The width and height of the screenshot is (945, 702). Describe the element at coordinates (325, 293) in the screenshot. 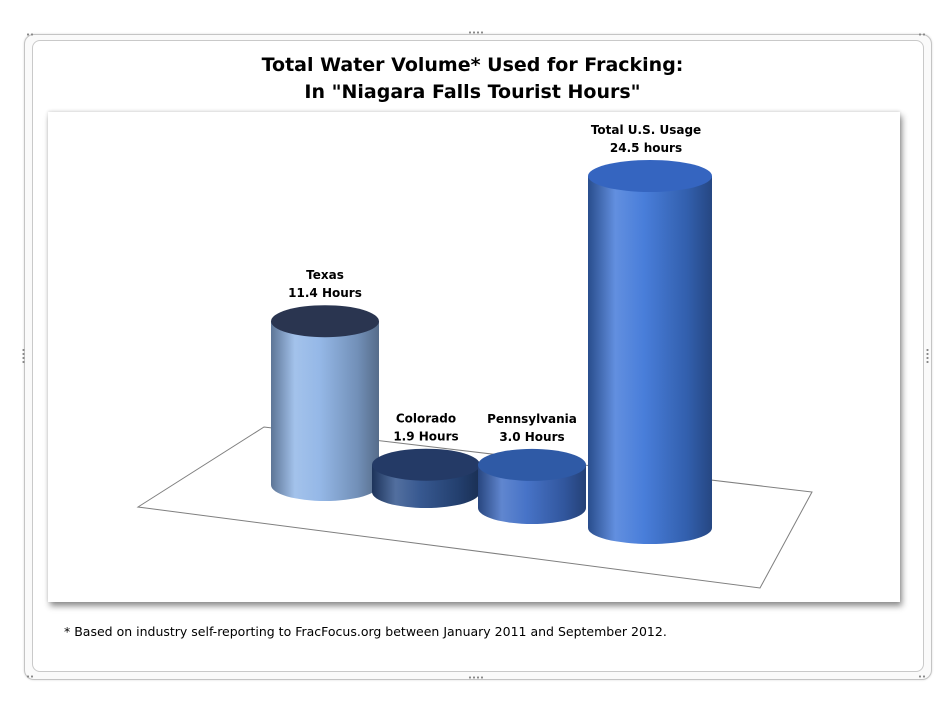

I see `data-label-texas-value: 11.4 Hours` at that location.